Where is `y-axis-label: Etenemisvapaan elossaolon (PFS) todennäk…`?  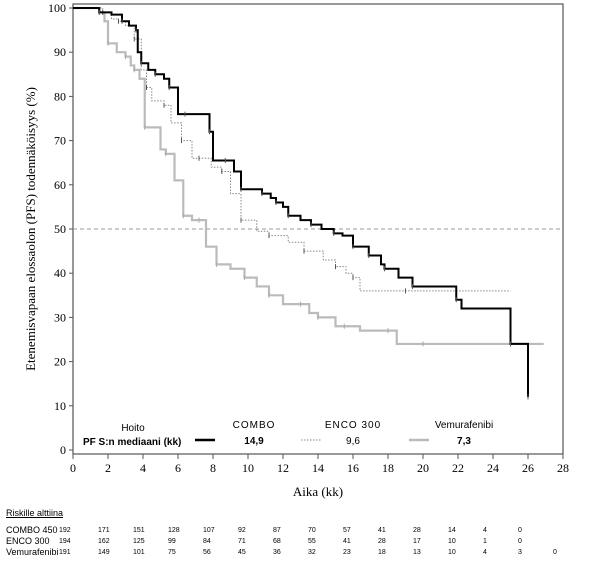
y-axis-label: Etenemisvapaan elossaolon (PFS) todennäk… is located at coordinates (30, 229).